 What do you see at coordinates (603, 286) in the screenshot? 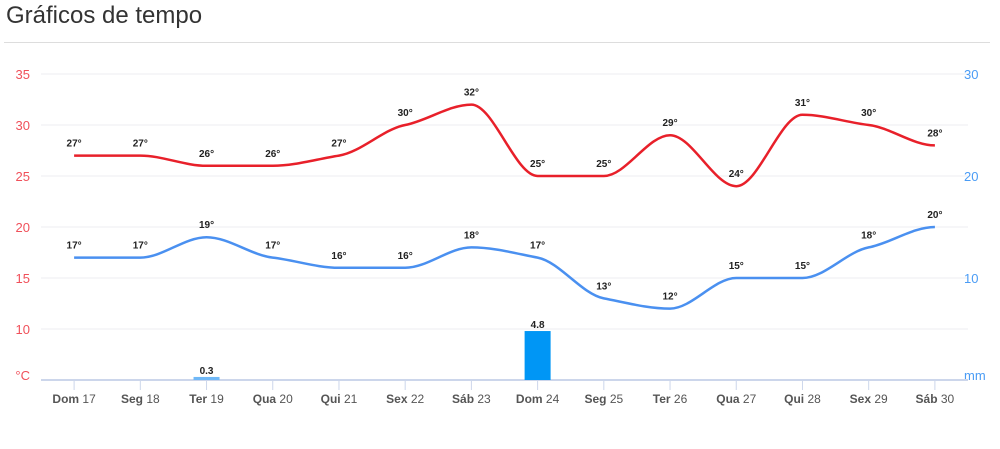
I see `min-temp-label: 13°` at bounding box center [603, 286].